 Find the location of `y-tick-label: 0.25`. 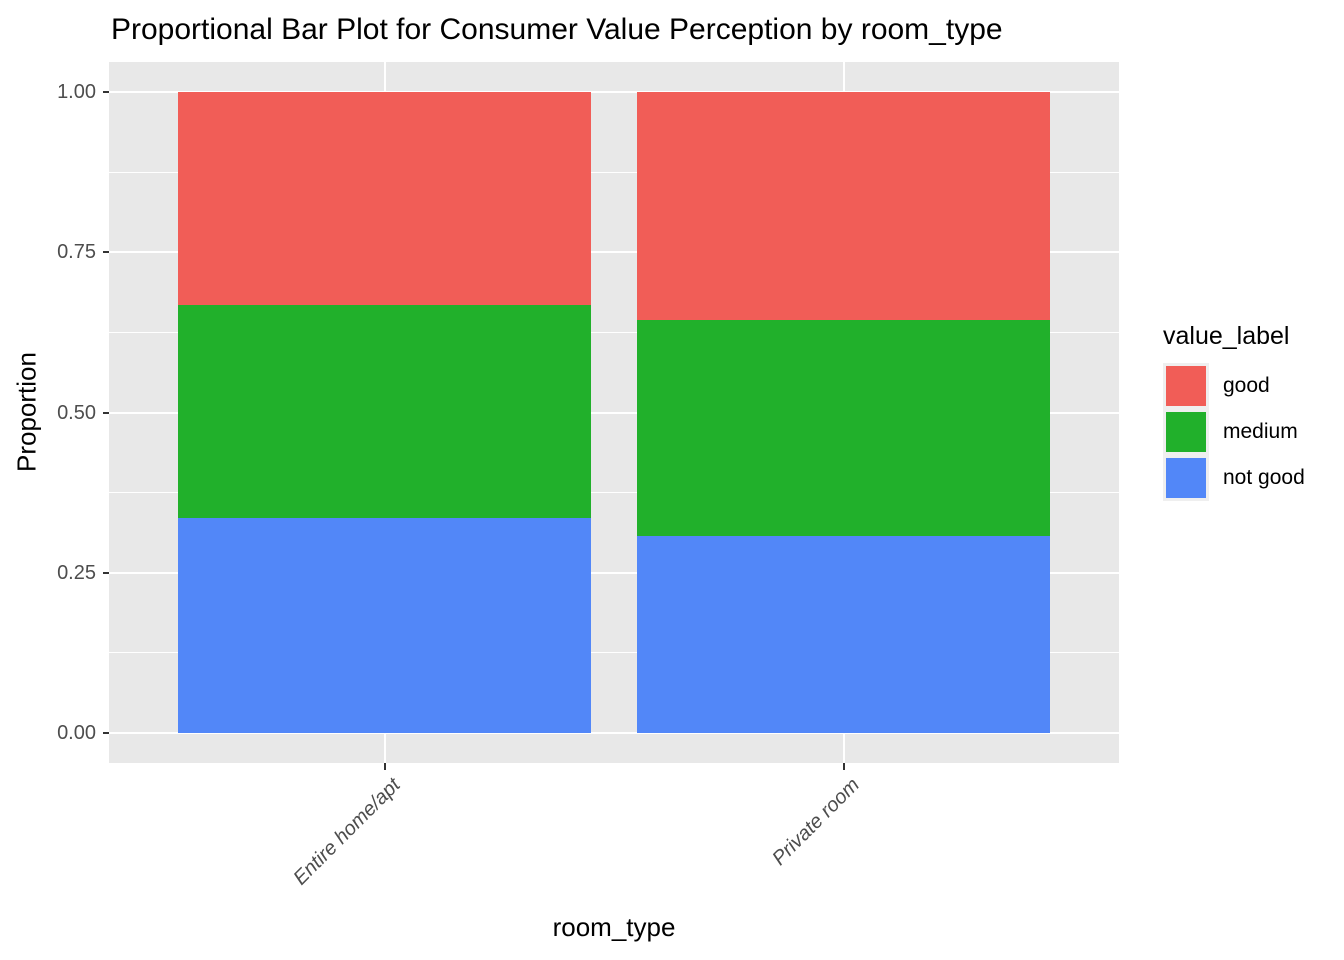

y-tick-label: 0.25 is located at coordinates (76, 572).